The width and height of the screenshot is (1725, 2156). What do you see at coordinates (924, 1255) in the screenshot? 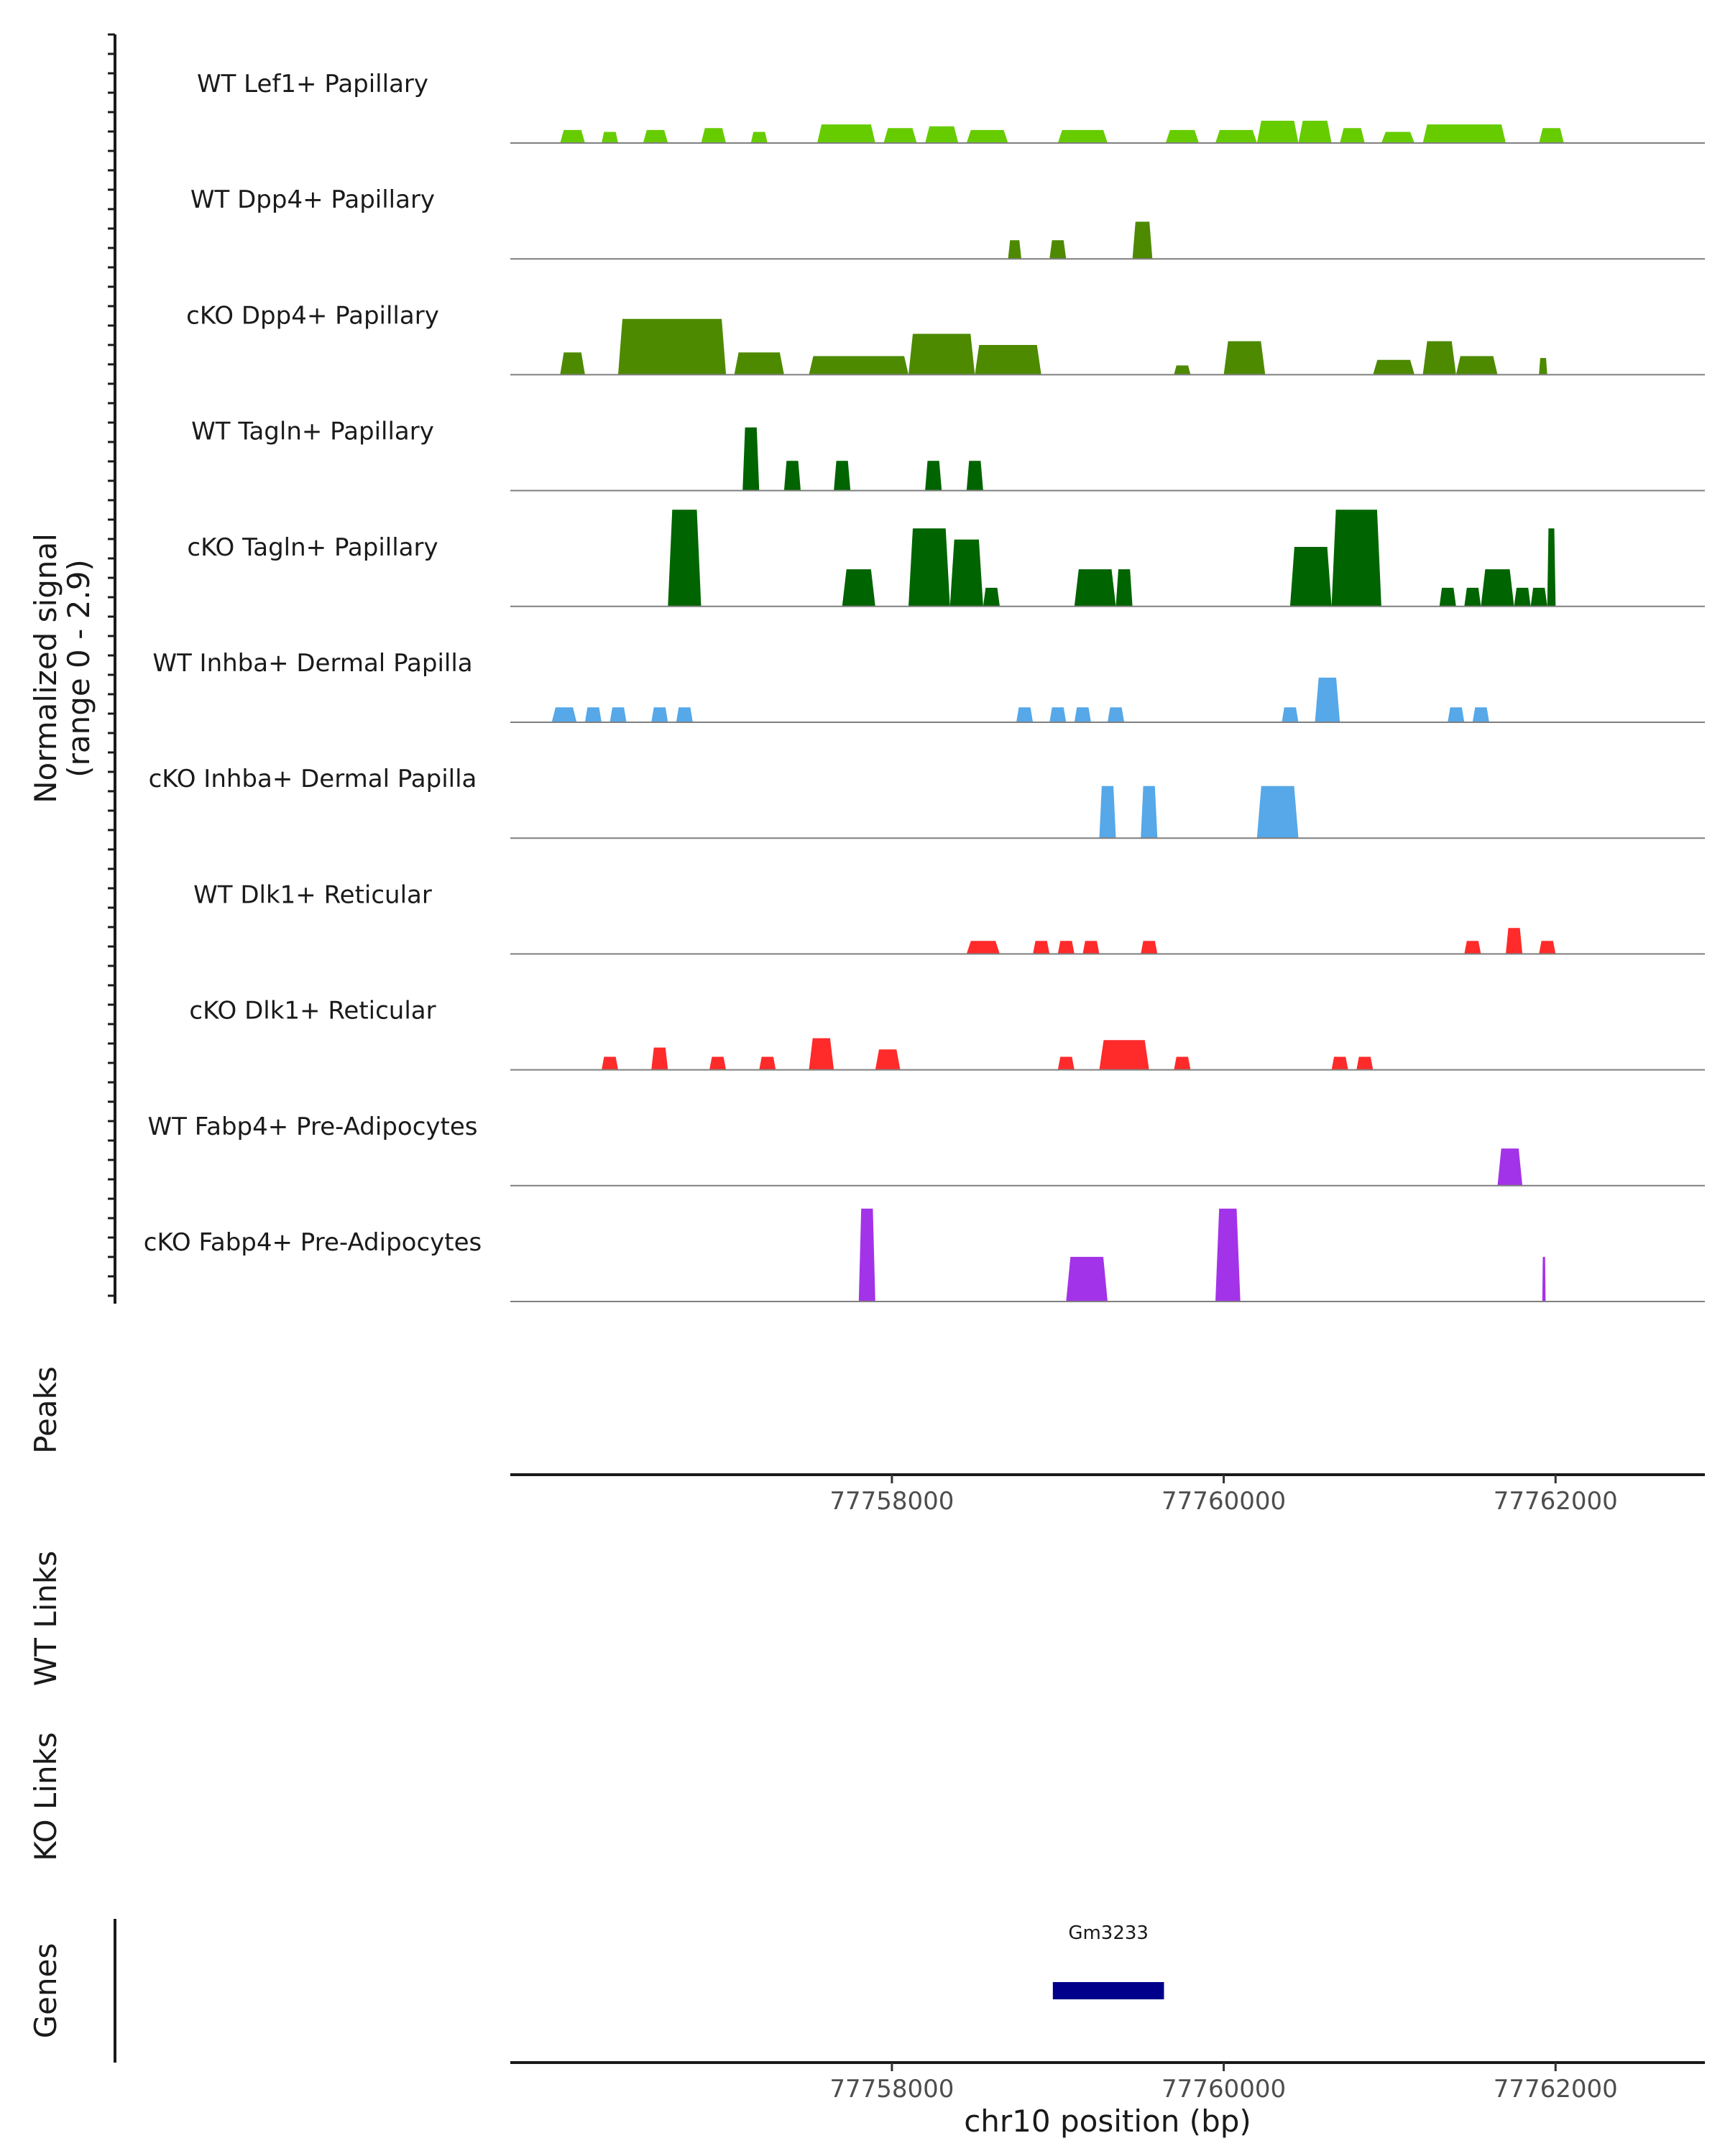
I see `track: cKO Fabp4+ Pre-Adipocytes` at bounding box center [924, 1255].